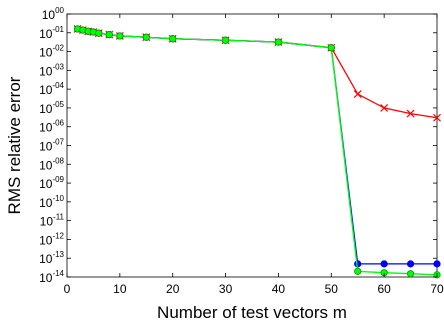  I want to click on x-tick-label: 60, so click(384, 289).